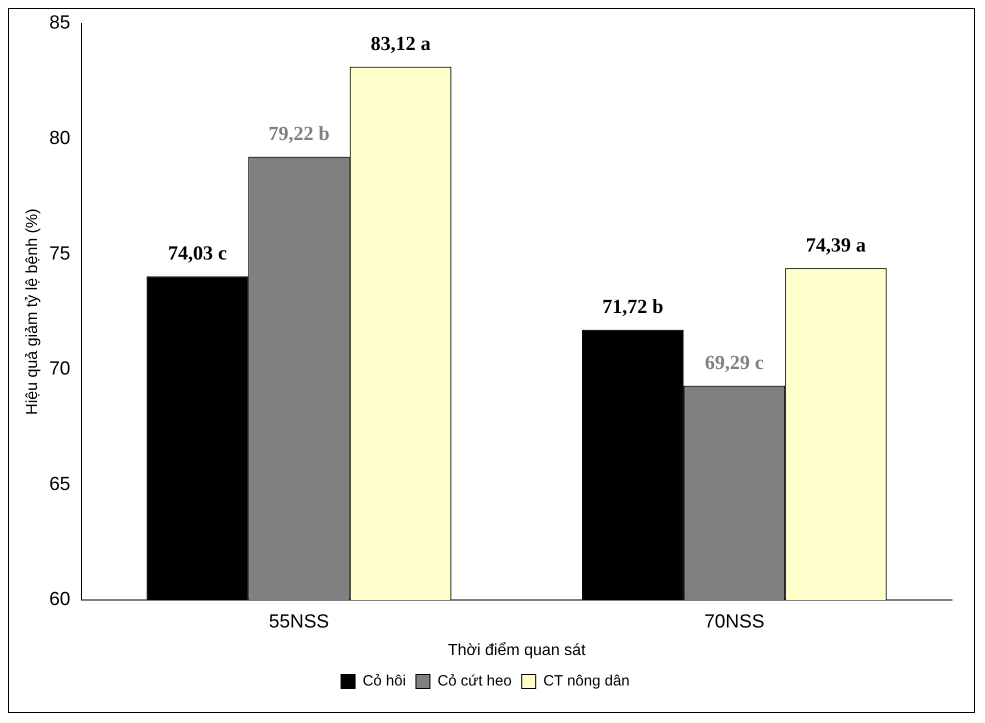 Image resolution: width=985 pixels, height=723 pixels. I want to click on x-tick-label: 55NSS, so click(299, 622).